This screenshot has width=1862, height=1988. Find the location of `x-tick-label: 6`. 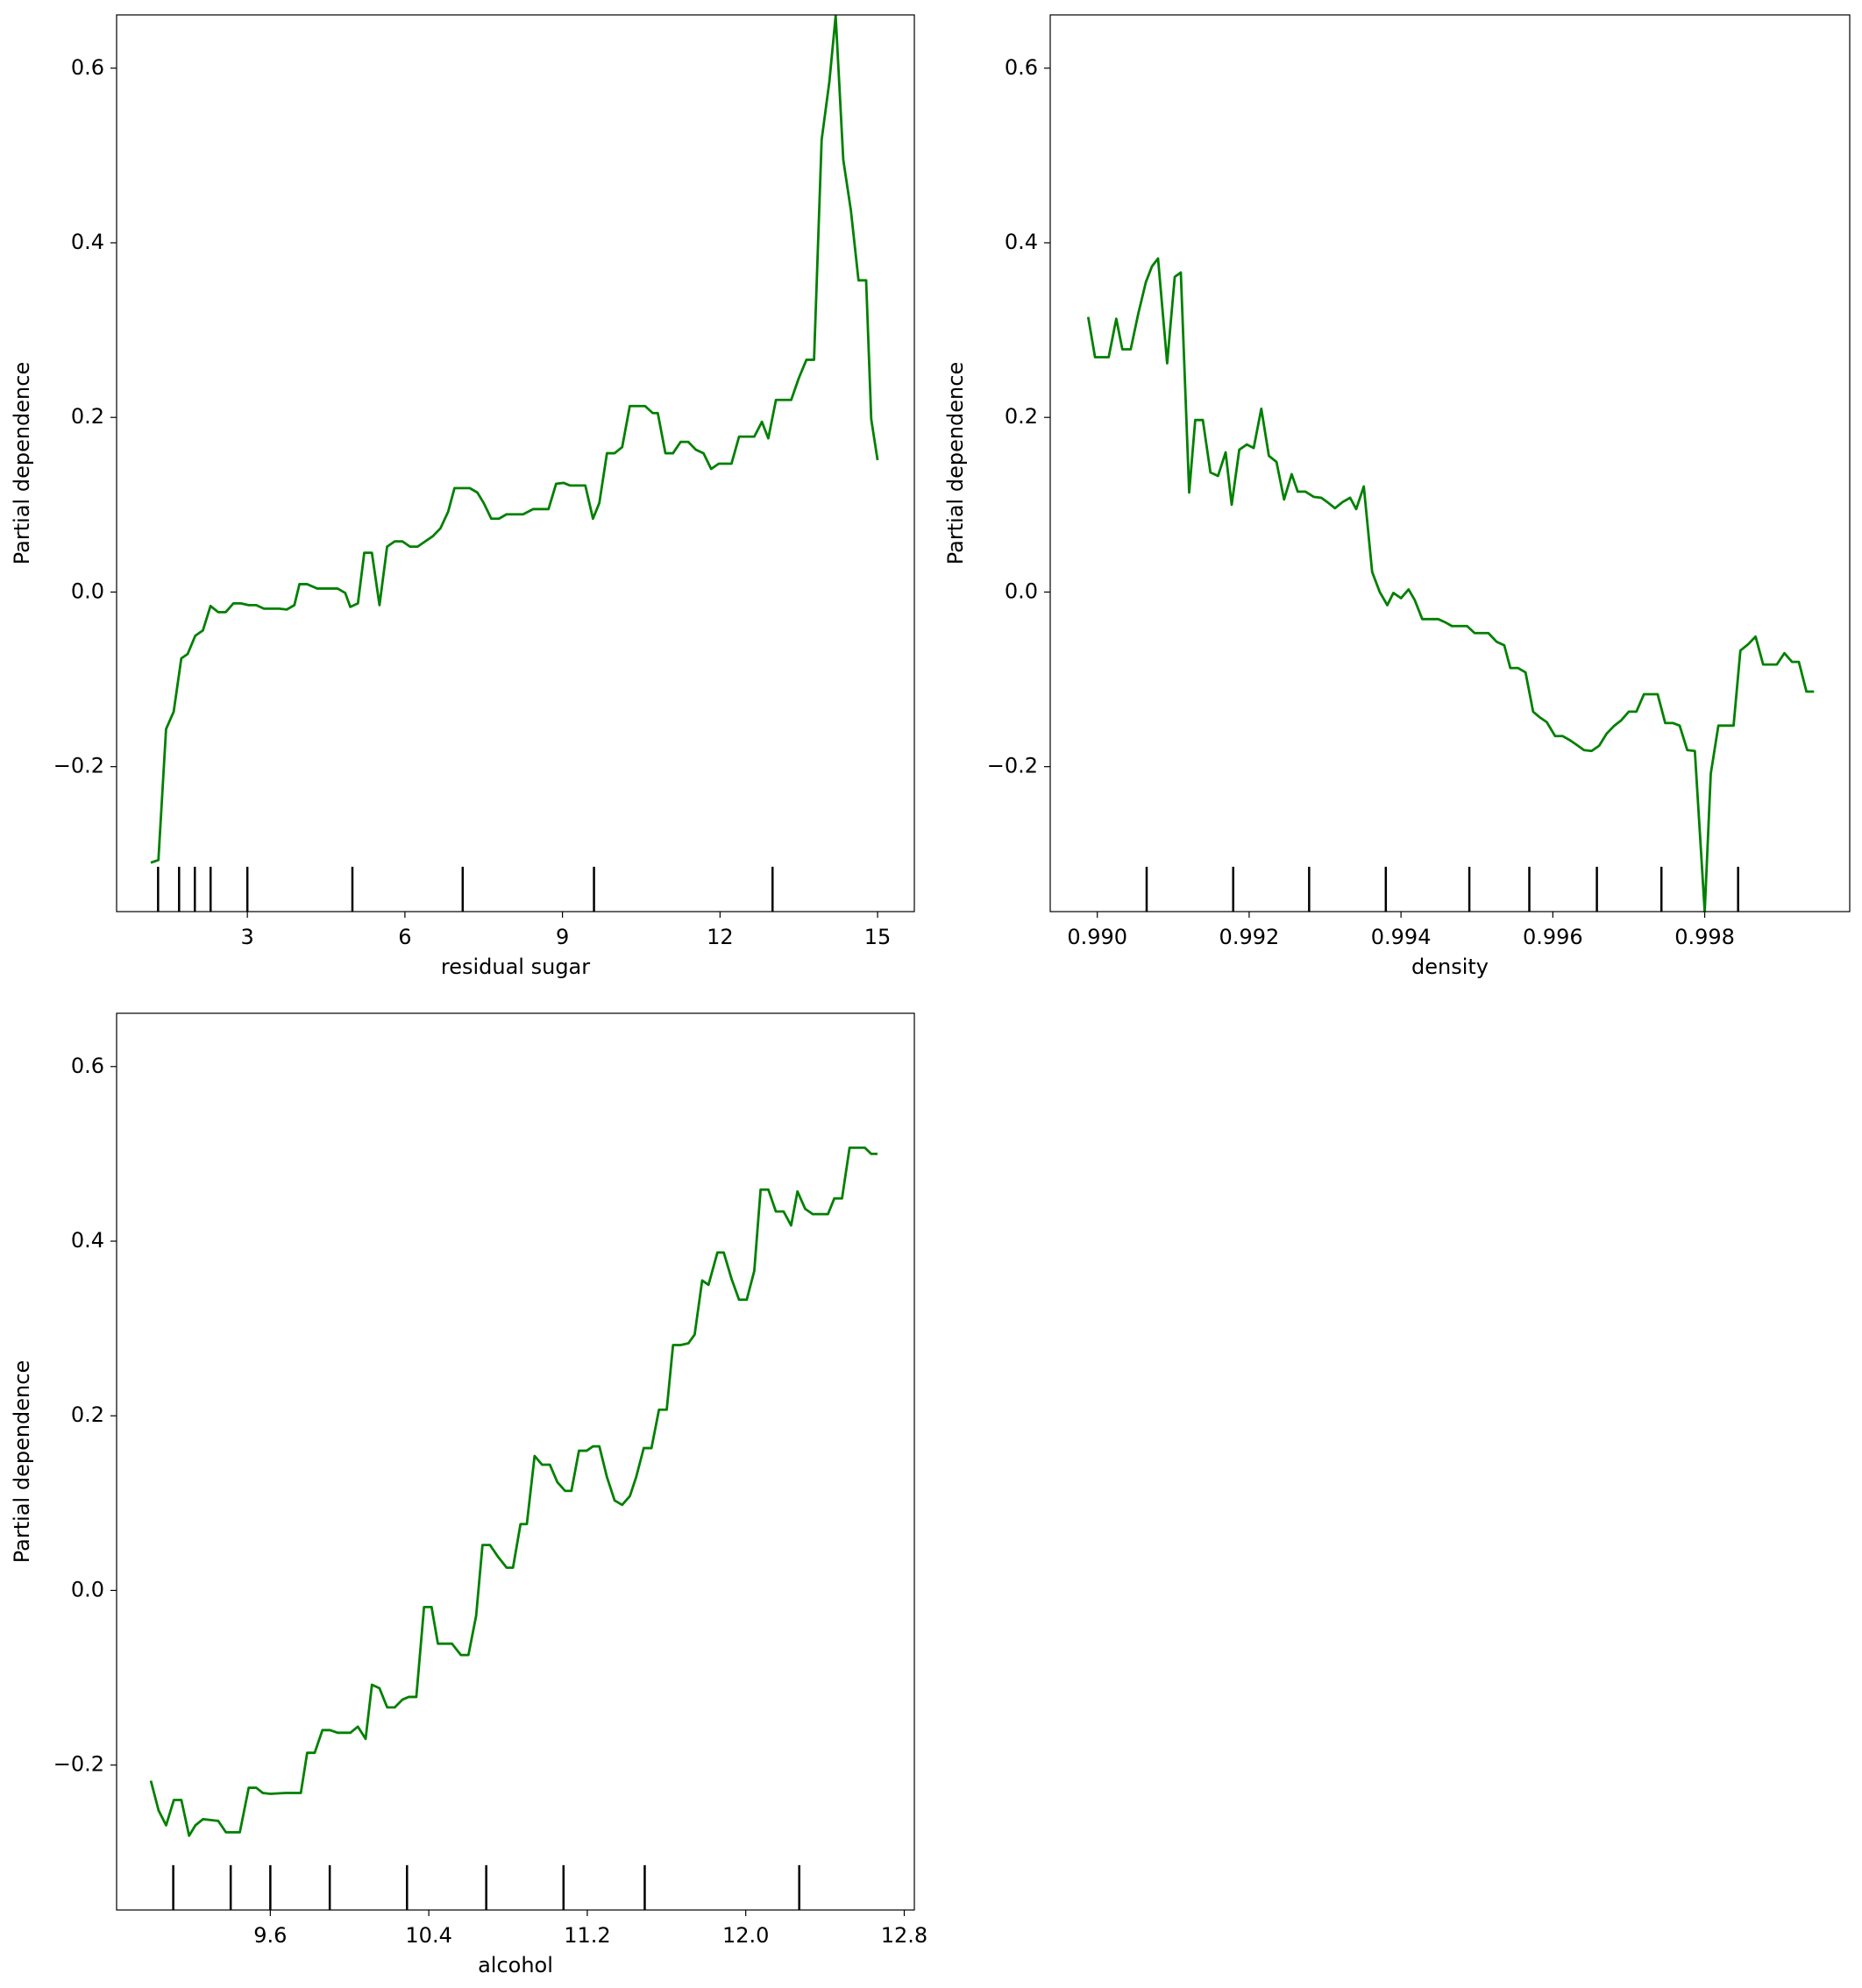

x-tick-label: 6 is located at coordinates (405, 937).